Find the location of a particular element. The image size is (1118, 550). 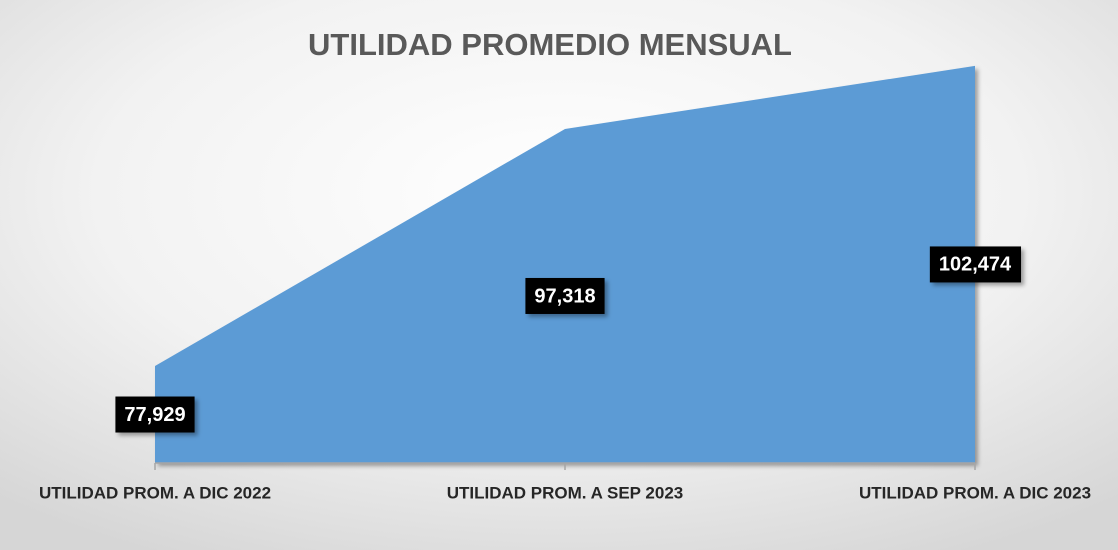

x-tick-label: UTILIDAD PROM. A DIC 2022 is located at coordinates (155, 492).